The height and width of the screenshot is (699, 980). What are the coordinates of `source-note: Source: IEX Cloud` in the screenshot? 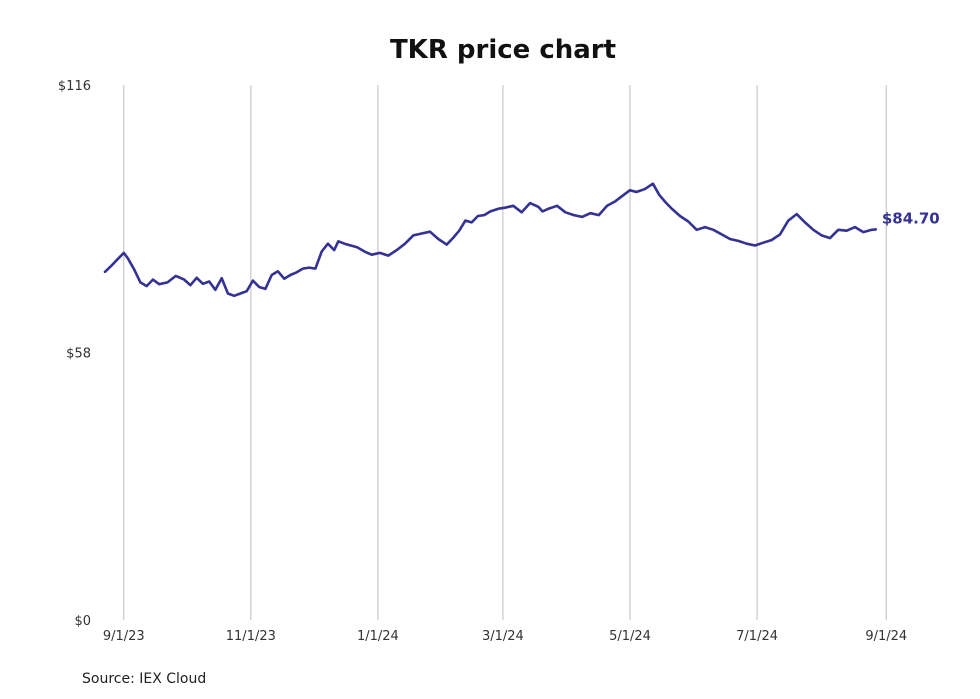 It's located at (144, 679).